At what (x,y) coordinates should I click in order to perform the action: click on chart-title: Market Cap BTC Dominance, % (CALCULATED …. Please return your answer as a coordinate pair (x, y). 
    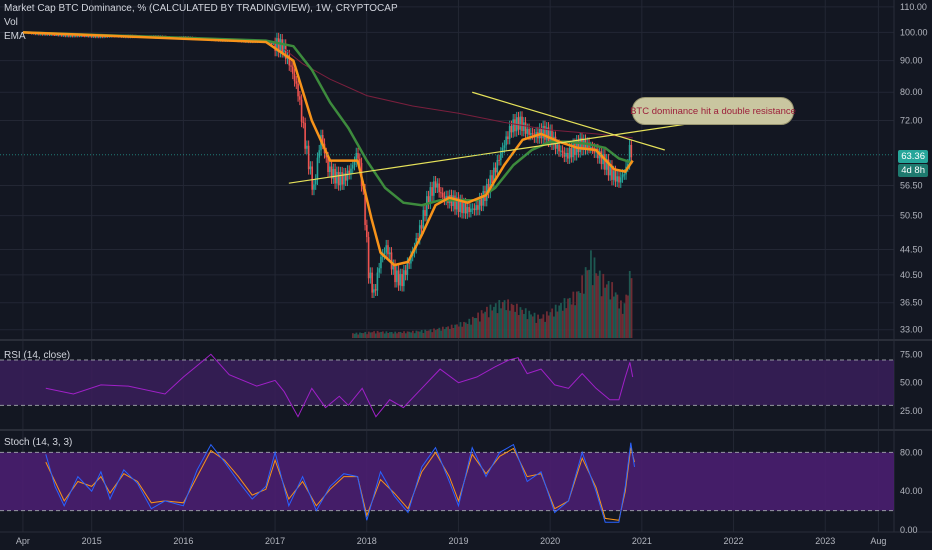
    Looking at the image, I should click on (201, 8).